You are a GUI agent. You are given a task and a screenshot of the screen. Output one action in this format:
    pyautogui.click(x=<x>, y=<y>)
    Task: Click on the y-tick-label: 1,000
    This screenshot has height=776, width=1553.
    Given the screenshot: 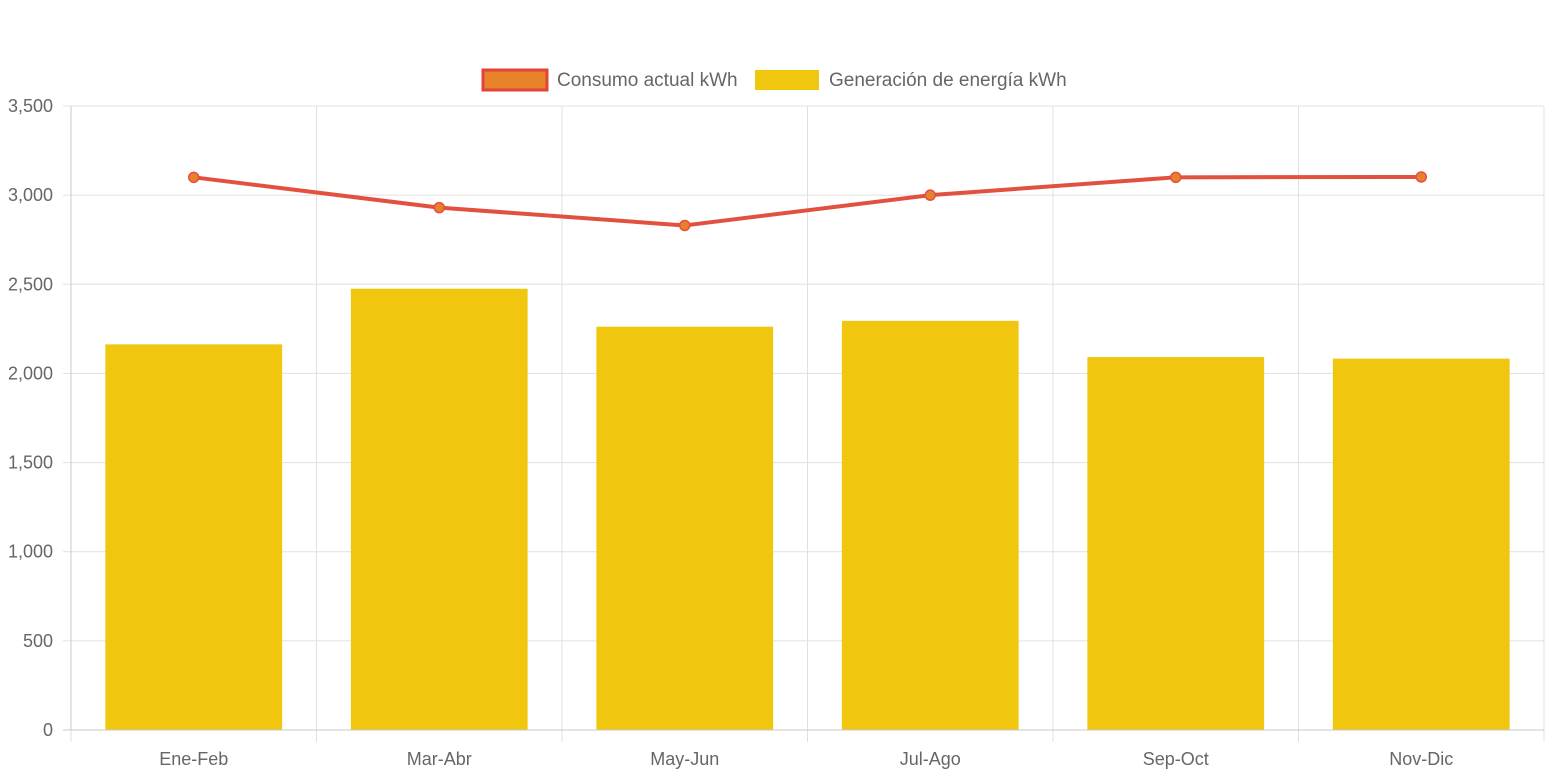 What is the action you would take?
    pyautogui.click(x=30, y=552)
    